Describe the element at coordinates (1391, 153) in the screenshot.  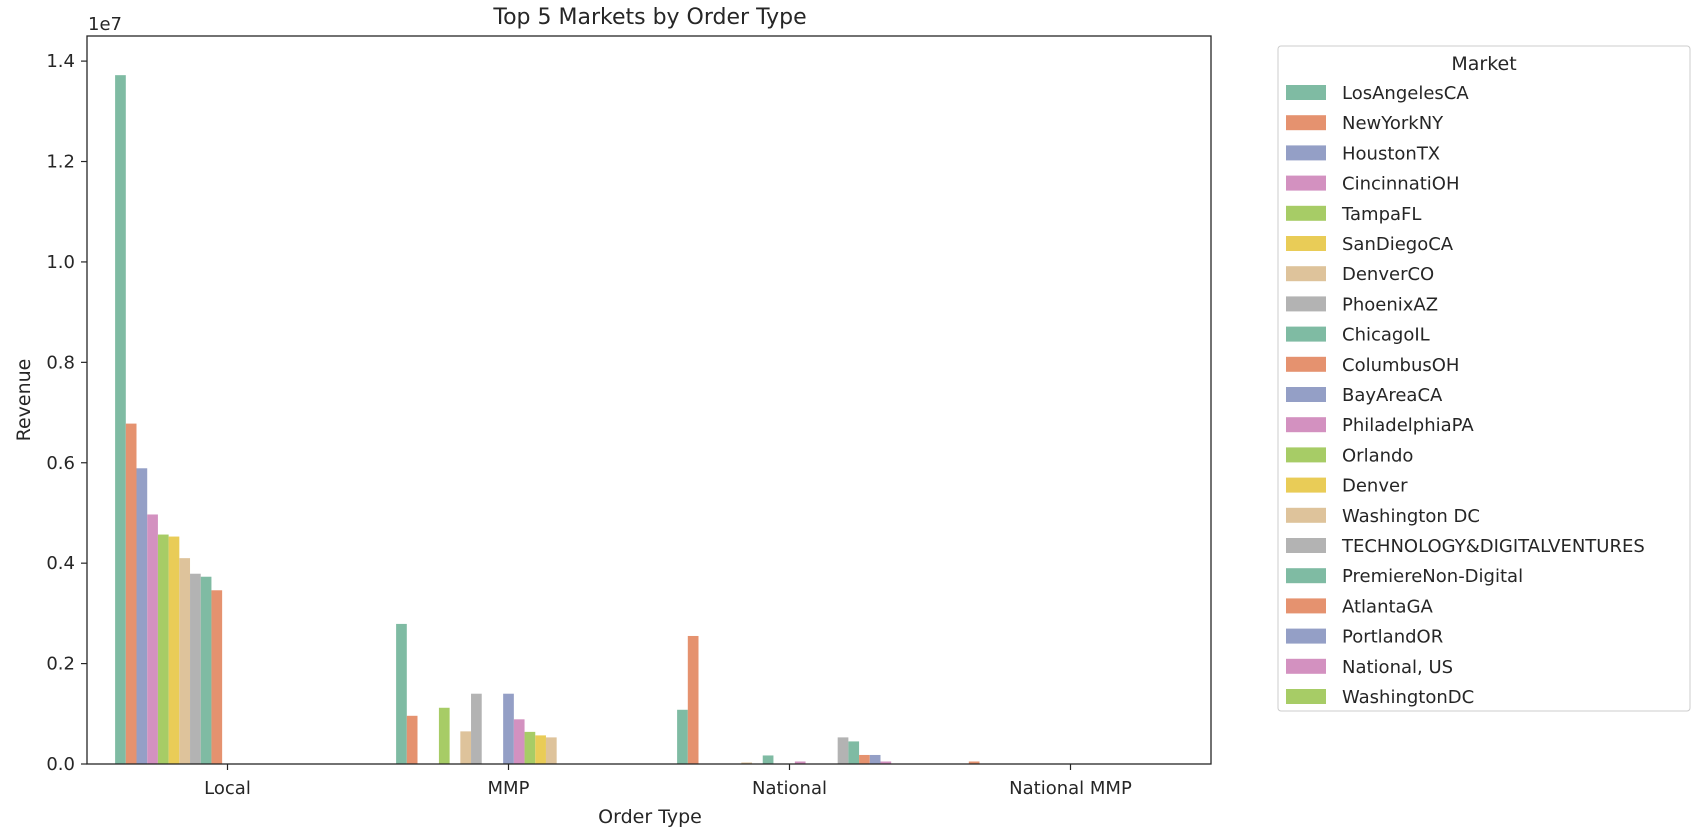
I see `legend-item-label: HoustonTX` at that location.